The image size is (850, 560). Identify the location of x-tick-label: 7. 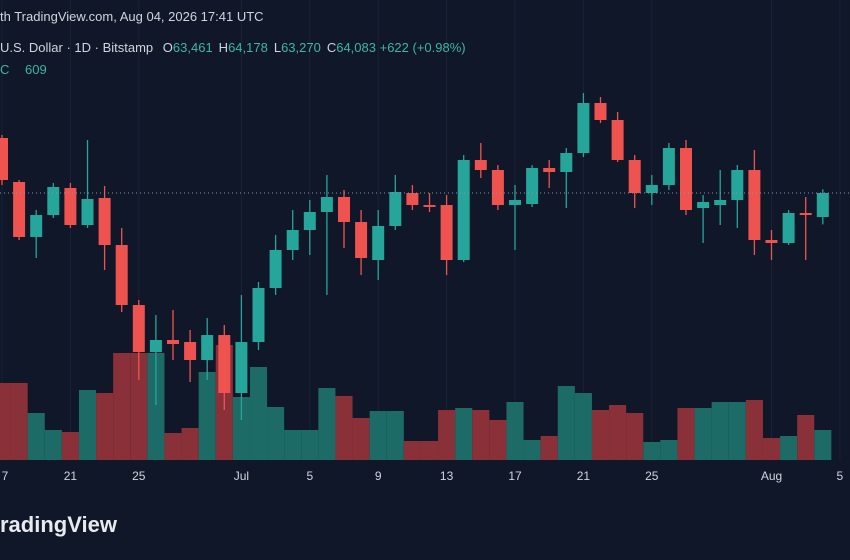
(5, 476).